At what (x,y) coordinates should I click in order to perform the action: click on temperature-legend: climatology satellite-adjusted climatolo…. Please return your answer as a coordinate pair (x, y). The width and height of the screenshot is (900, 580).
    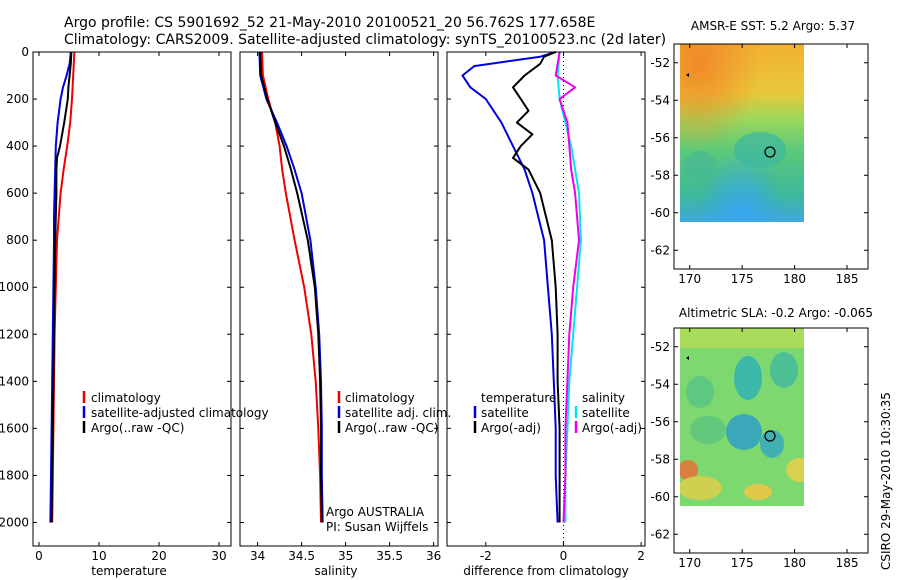
    Looking at the image, I should click on (175, 413).